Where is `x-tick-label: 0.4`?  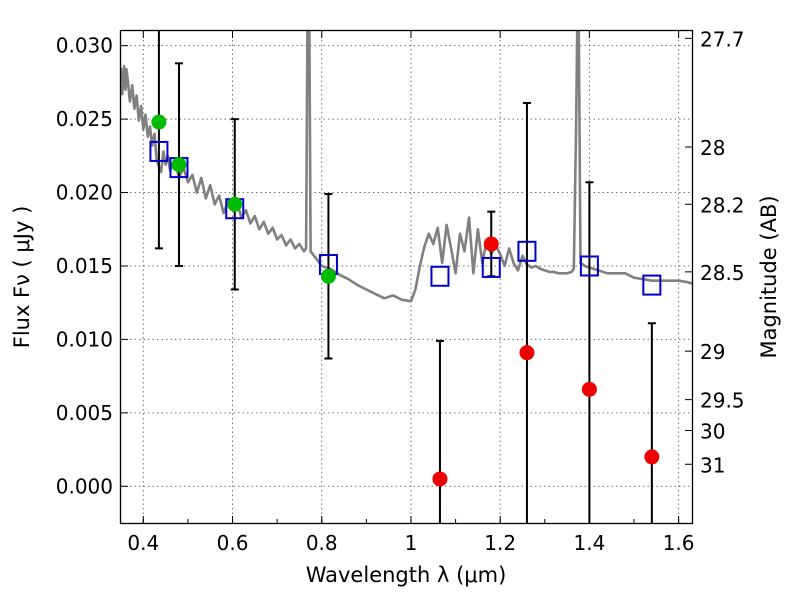
x-tick-label: 0.4 is located at coordinates (143, 543).